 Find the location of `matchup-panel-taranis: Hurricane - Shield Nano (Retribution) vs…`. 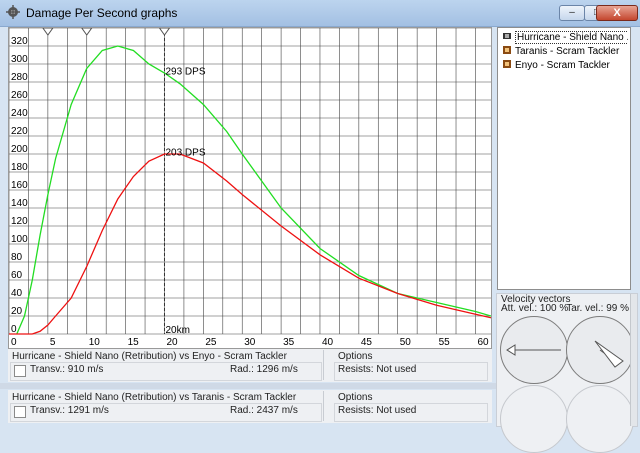

matchup-panel-taranis: Hurricane - Shield Nano (Retribution) vs… is located at coordinates (250, 406).